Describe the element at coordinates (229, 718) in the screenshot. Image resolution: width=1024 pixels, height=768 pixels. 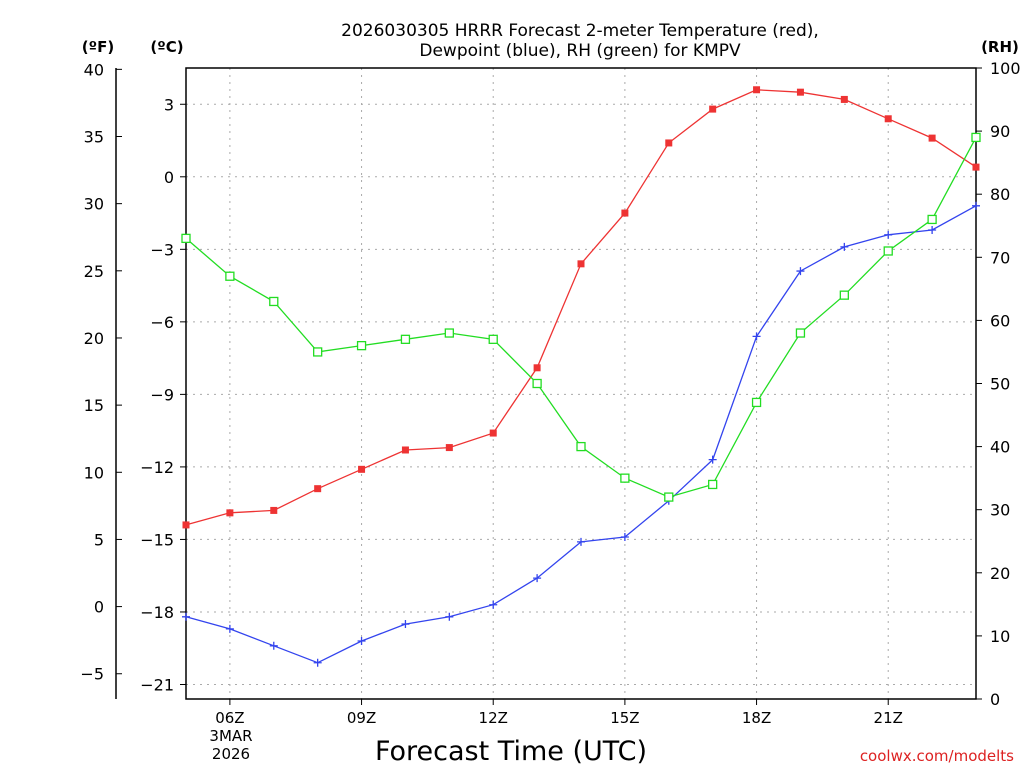
I see `x-tick-label: 06Z` at that location.